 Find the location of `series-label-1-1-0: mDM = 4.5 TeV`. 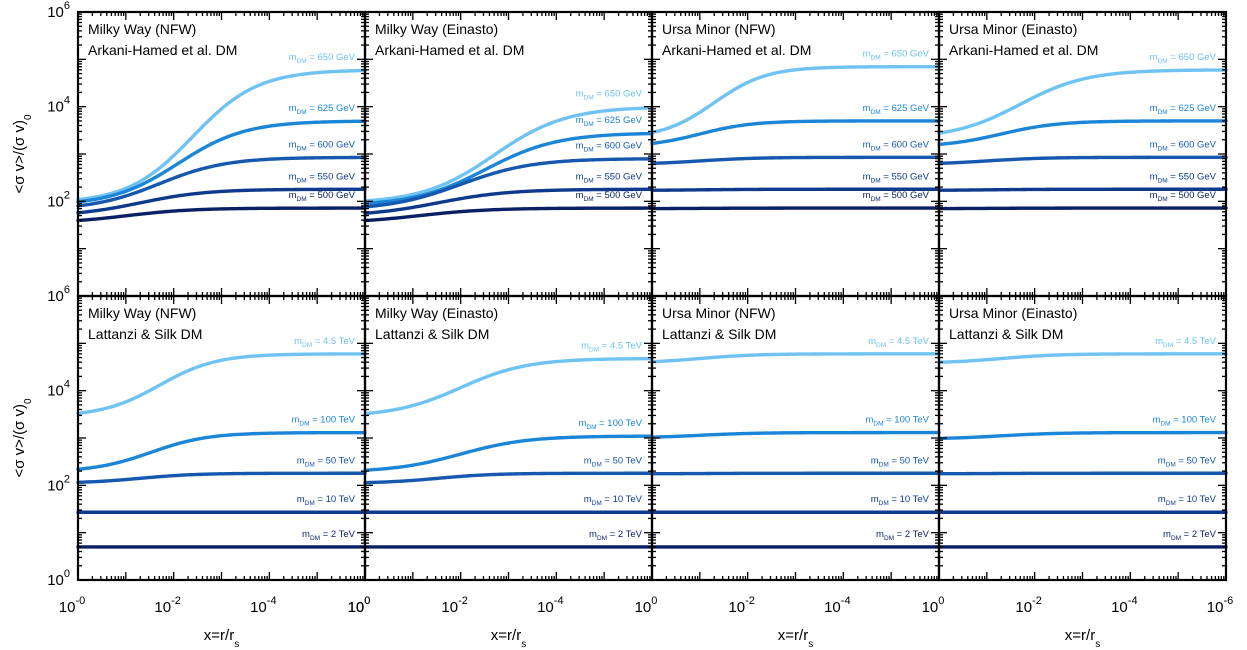

series-label-1-1-0: mDM = 4.5 TeV is located at coordinates (612, 346).